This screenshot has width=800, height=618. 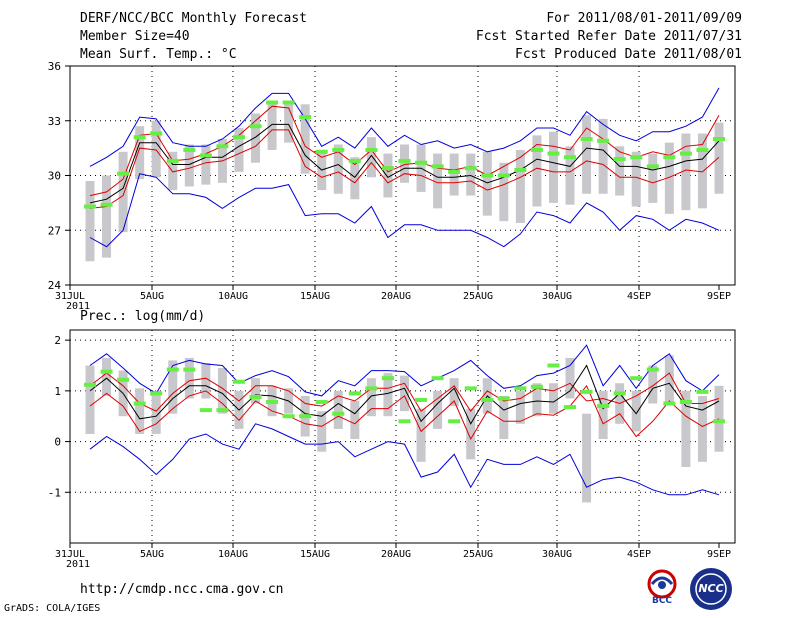 I want to click on ncc-logo: NCC, so click(x=711, y=589).